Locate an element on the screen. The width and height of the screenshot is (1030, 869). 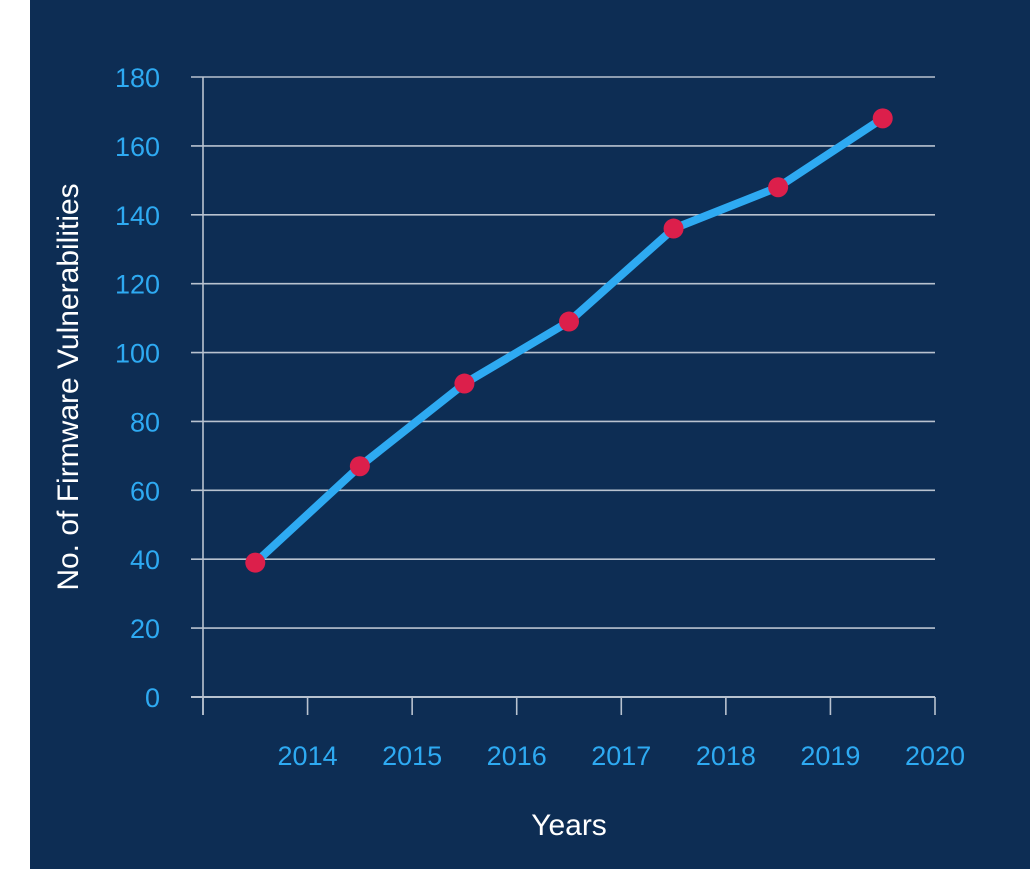
data-point-2017 is located at coordinates (569, 321).